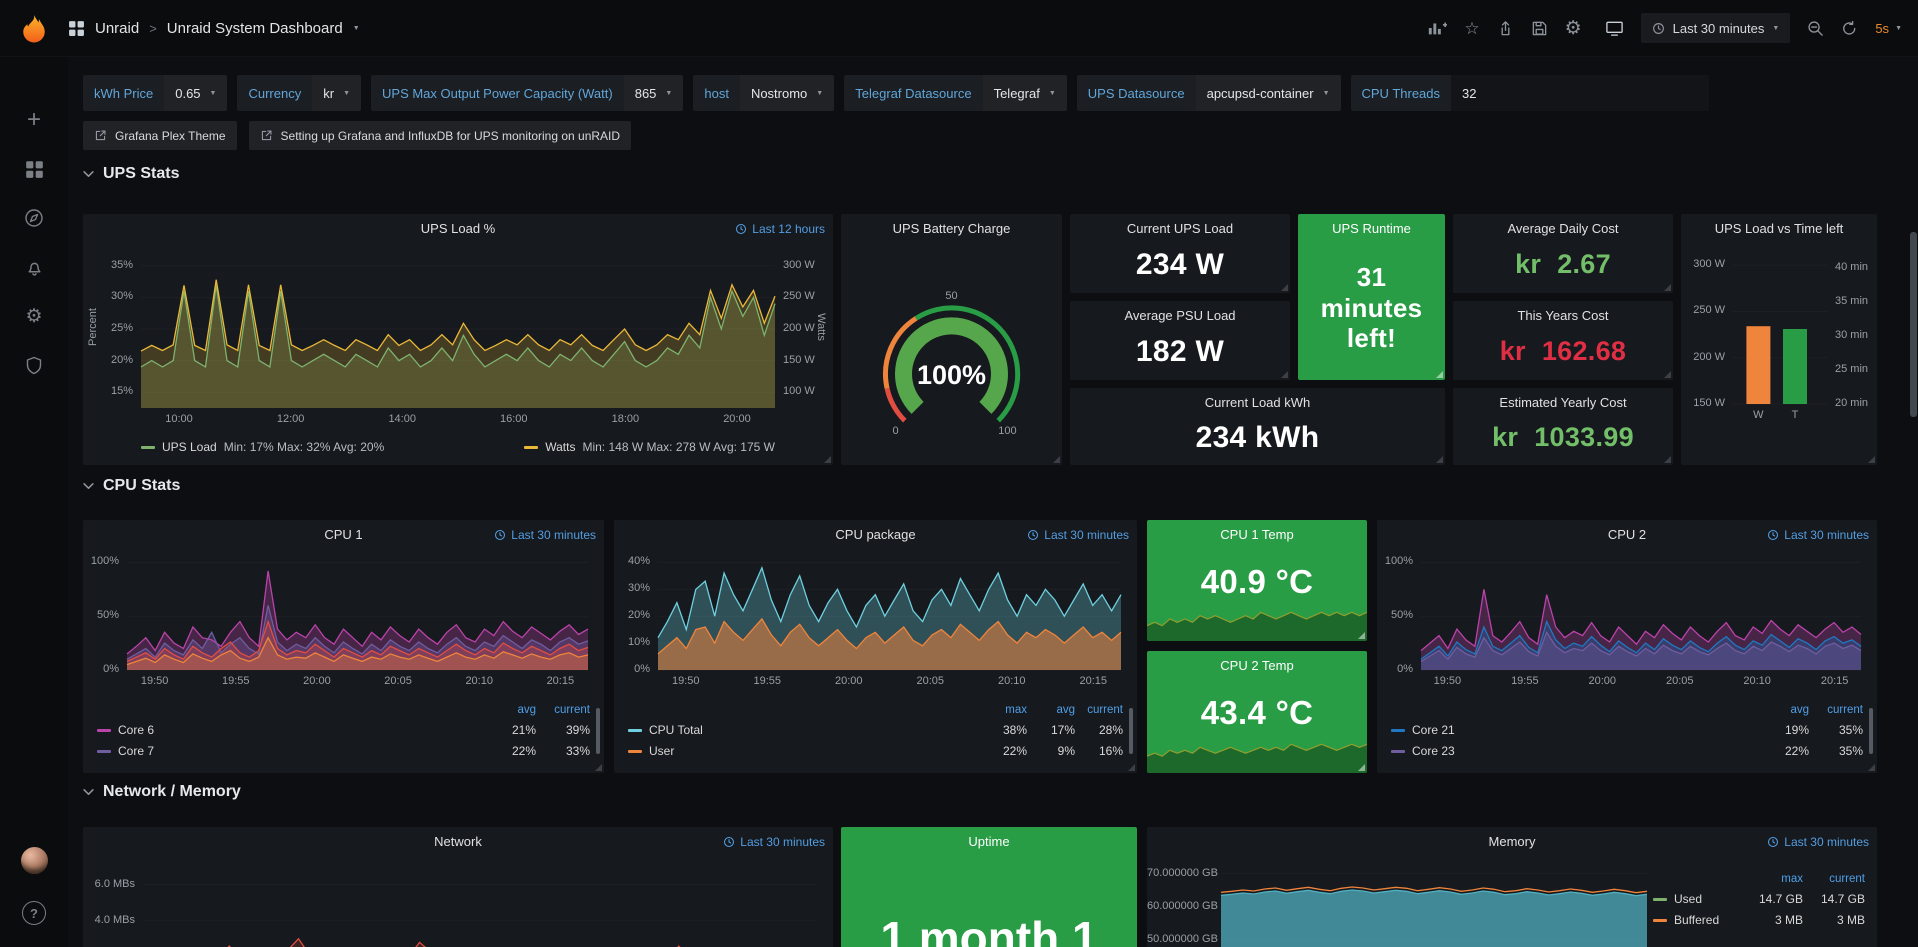 This screenshot has width=1918, height=947. Describe the element at coordinates (1779, 228) in the screenshot. I see `panel-title: UPS Load vs Time left` at that location.